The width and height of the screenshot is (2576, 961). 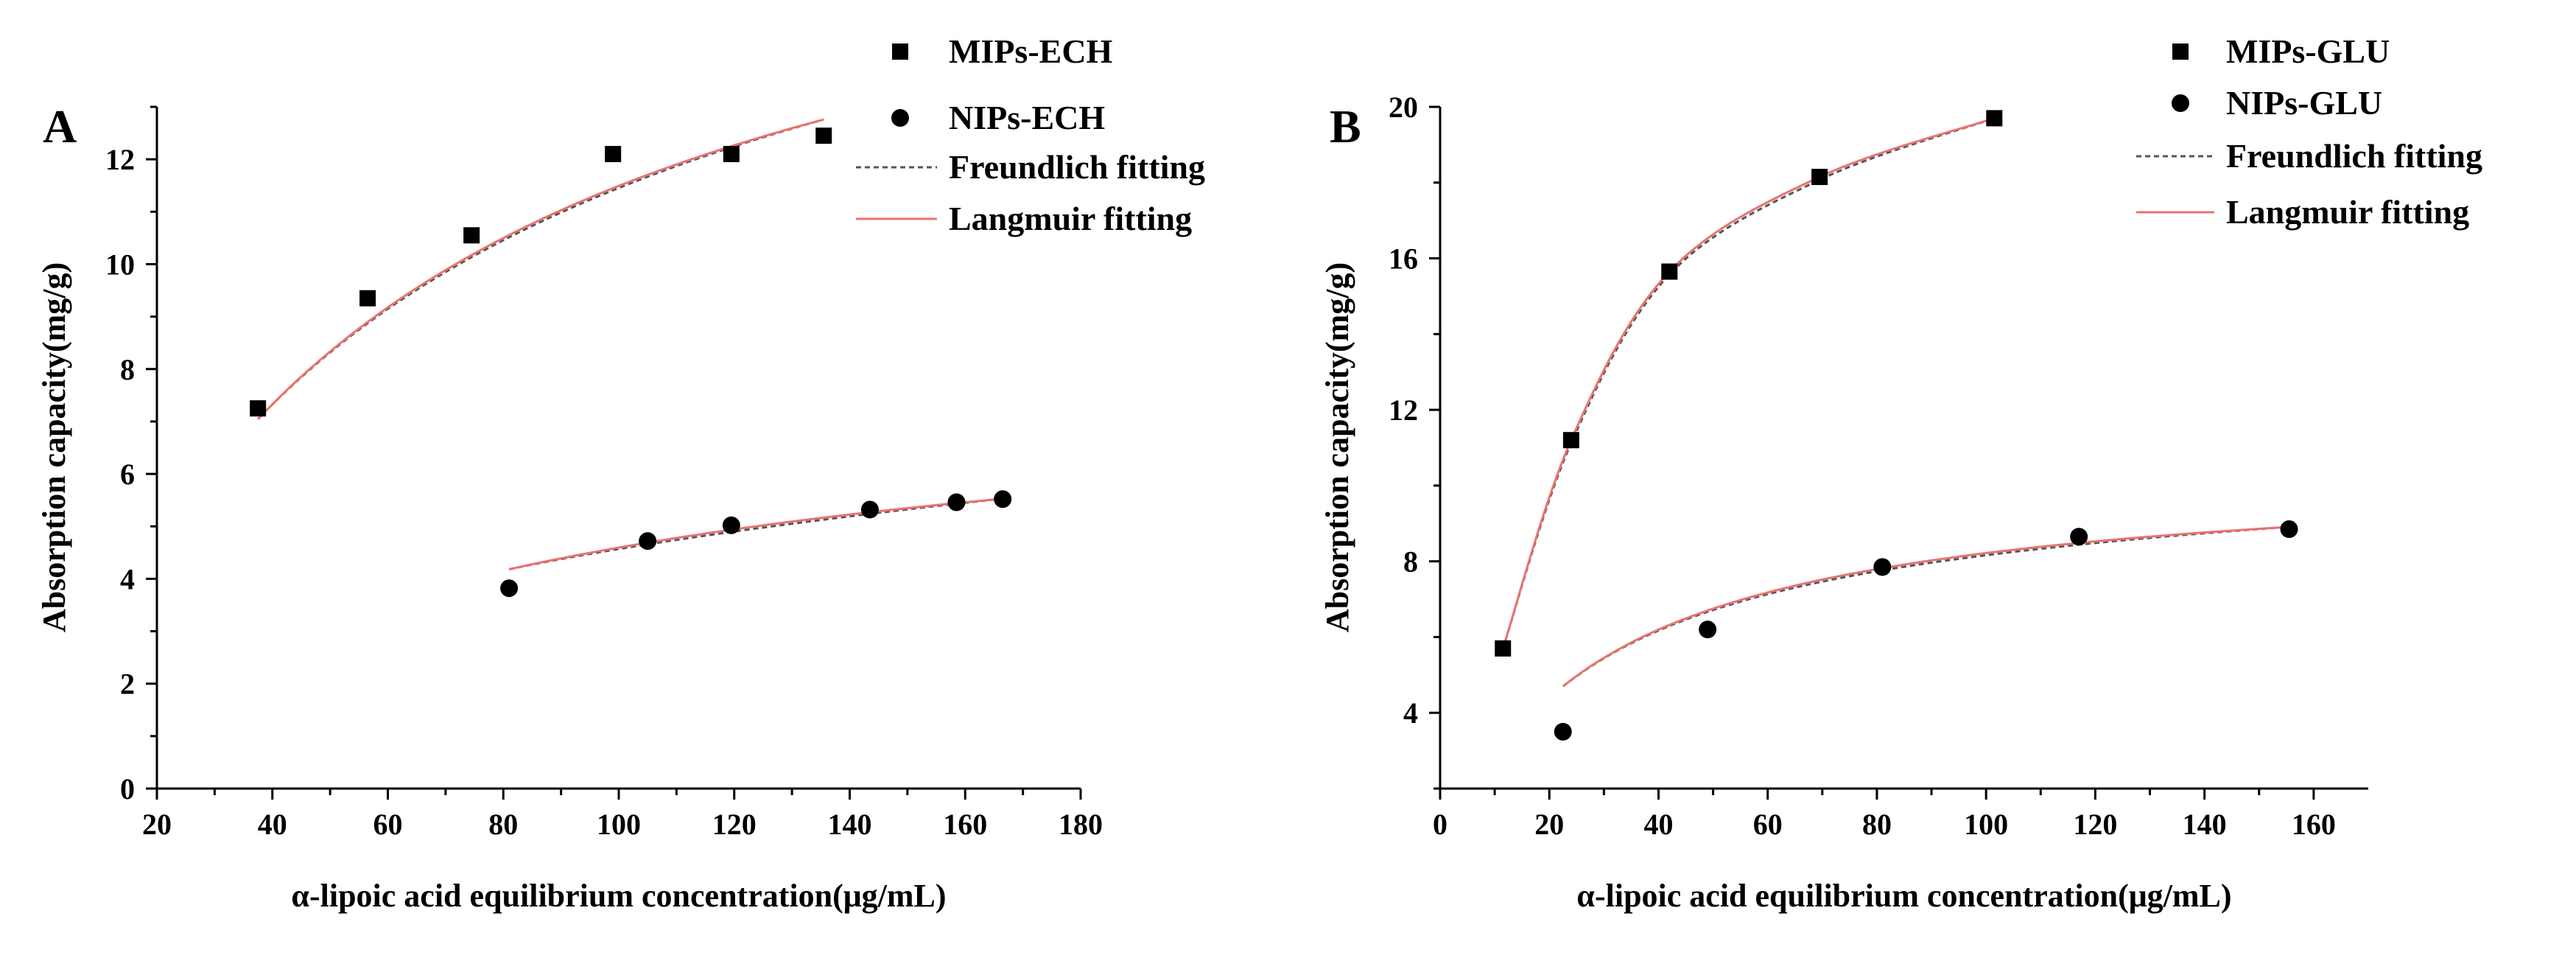 What do you see at coordinates (1403, 259) in the screenshot?
I see `y-tick-label: 16` at bounding box center [1403, 259].